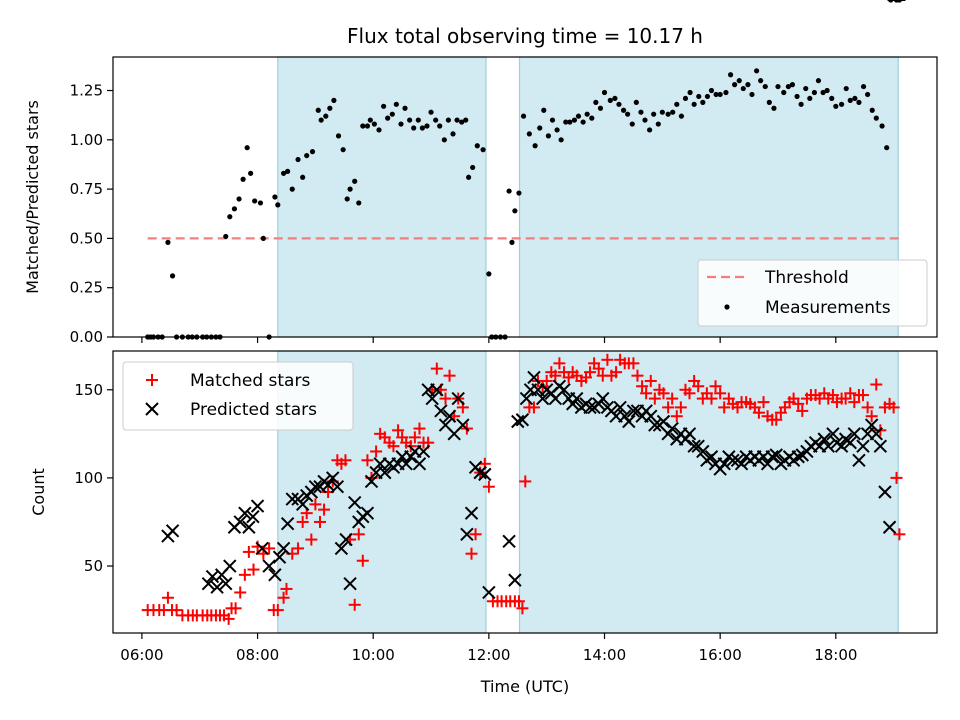 This screenshot has width=960, height=720. I want to click on count-y-tick-label: 150, so click(88, 390).